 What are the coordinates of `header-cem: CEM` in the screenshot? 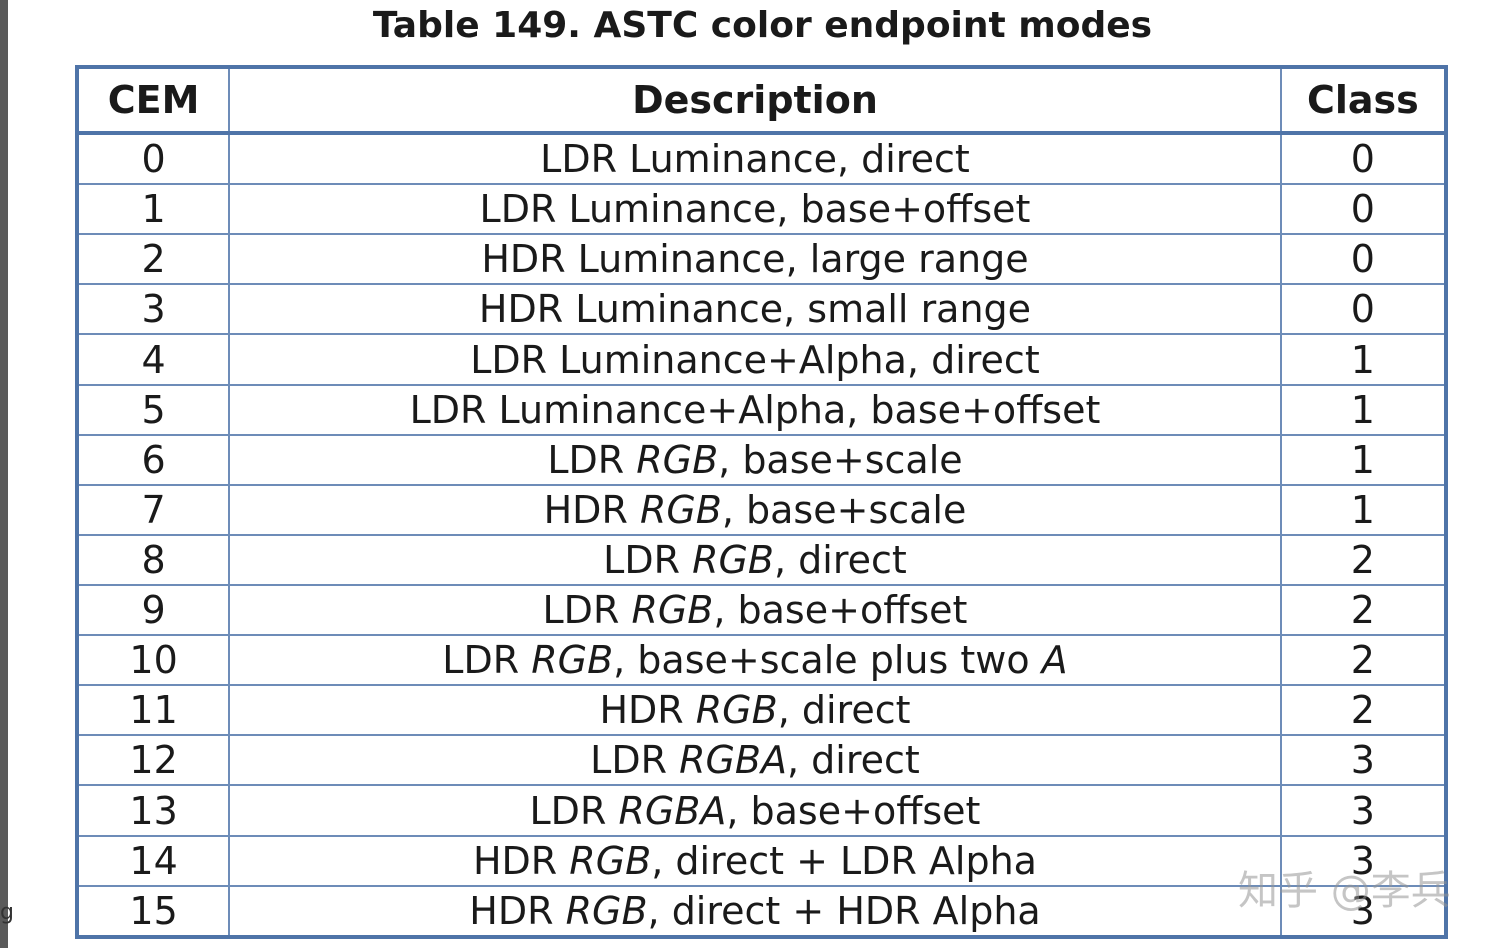 It's located at (153, 100).